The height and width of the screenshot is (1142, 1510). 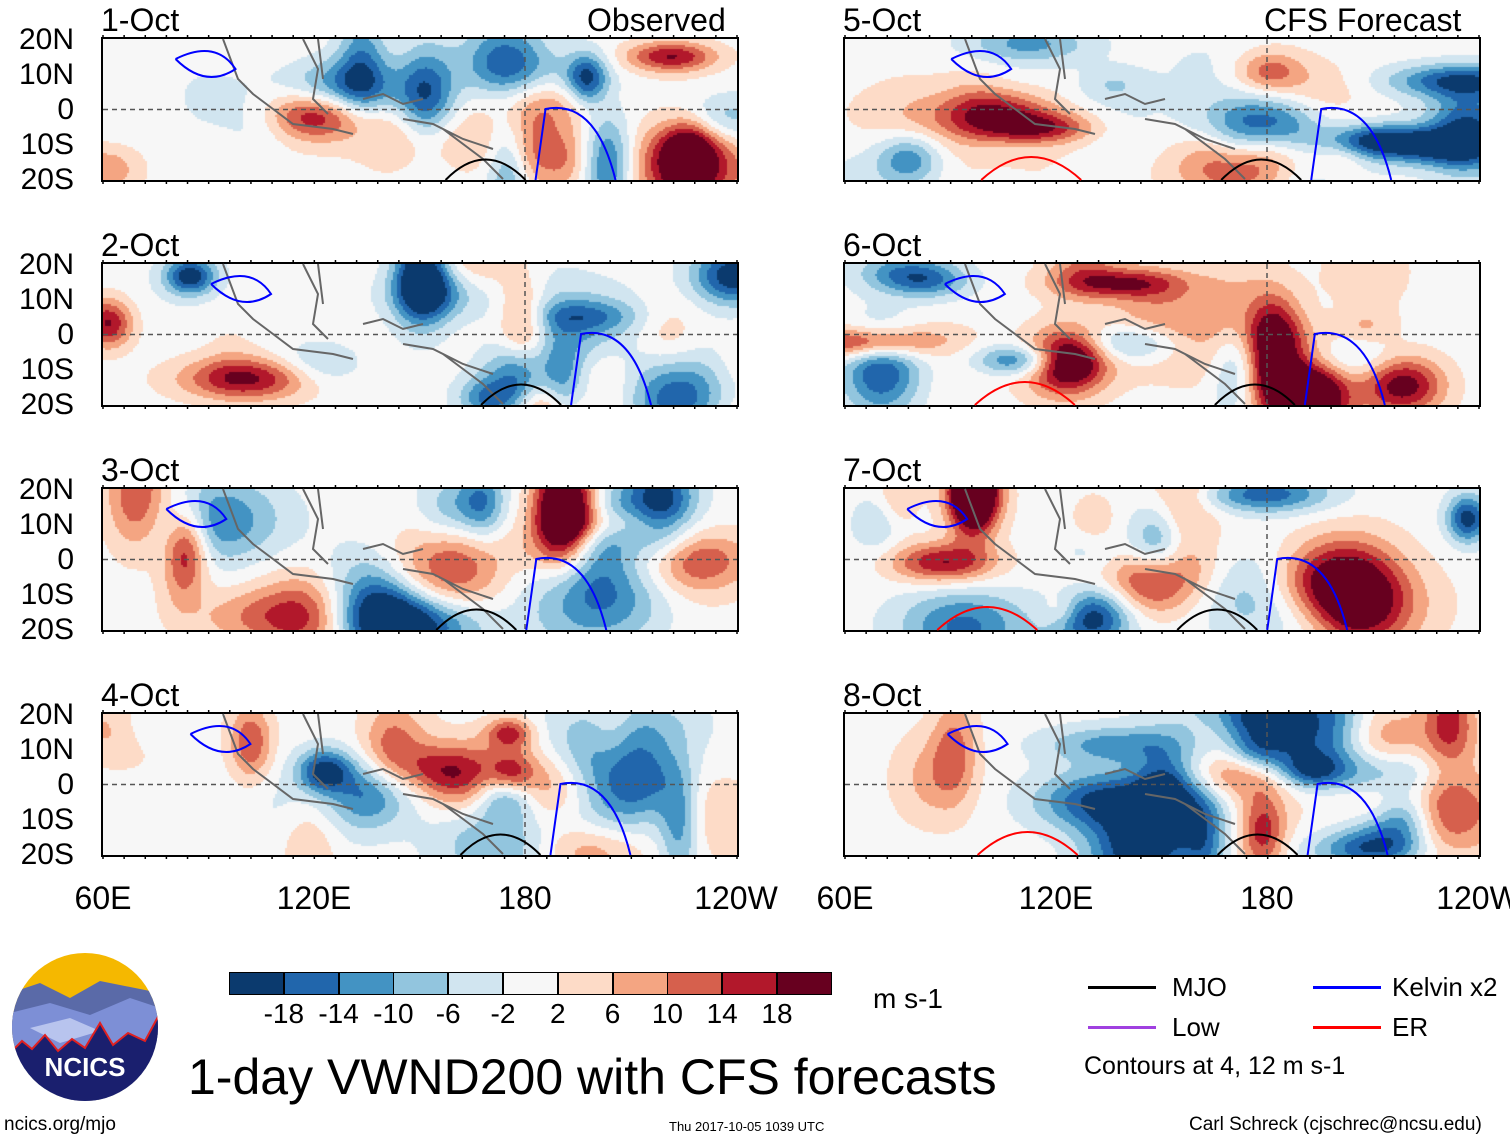 What do you see at coordinates (667, 1013) in the screenshot?
I see `colorbar-label: 10` at bounding box center [667, 1013].